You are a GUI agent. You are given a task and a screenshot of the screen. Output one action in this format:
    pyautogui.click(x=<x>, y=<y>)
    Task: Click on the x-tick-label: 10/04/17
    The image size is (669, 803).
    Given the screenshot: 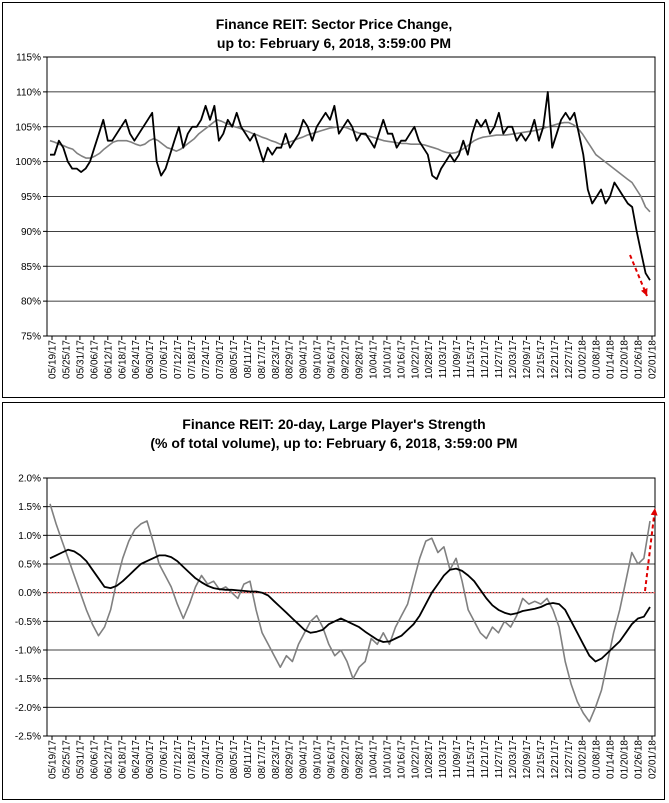 What is the action you would take?
    pyautogui.click(x=373, y=759)
    